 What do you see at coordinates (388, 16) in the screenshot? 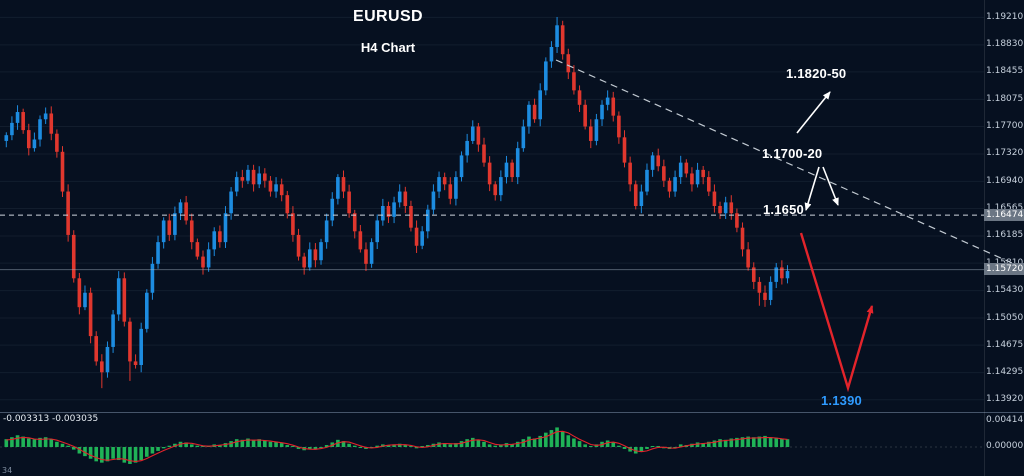
I see `symbol-title: EURUSD` at bounding box center [388, 16].